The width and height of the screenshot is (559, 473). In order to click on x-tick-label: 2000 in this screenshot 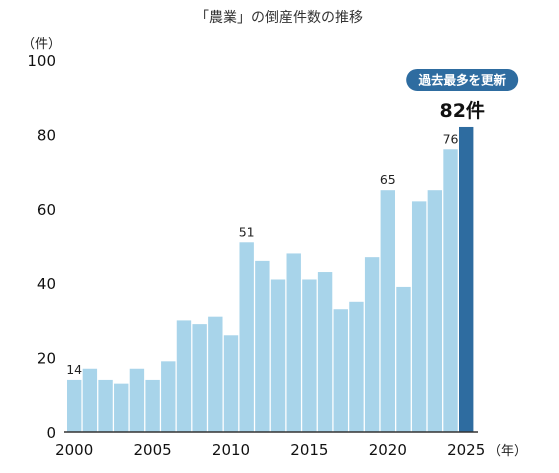, I will do `click(74, 450)`.